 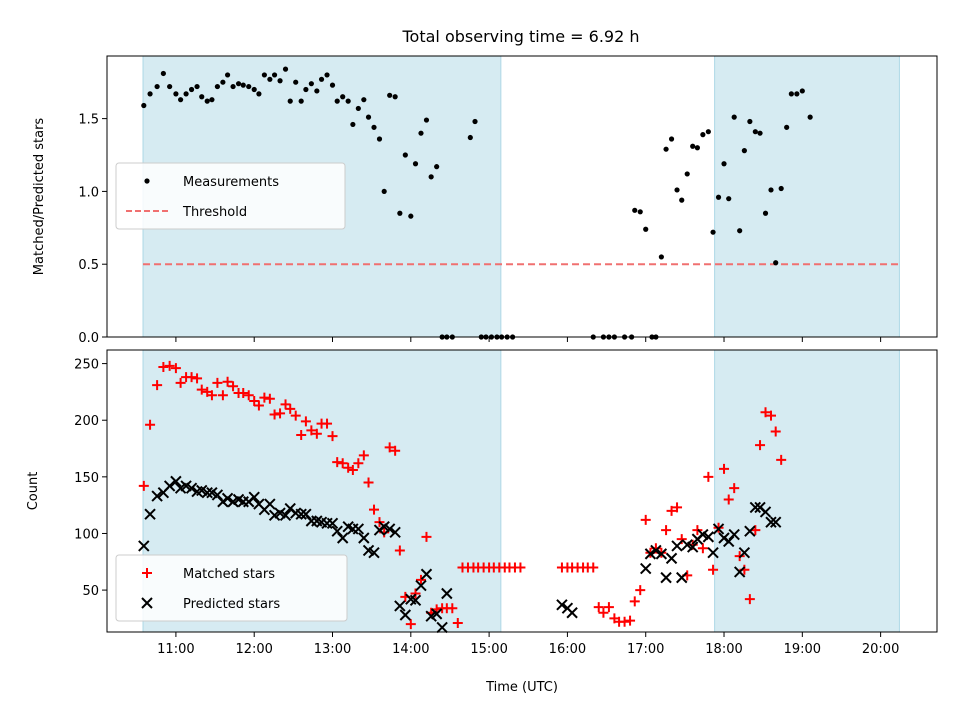 What do you see at coordinates (92, 229) in the screenshot?
I see `top-y-ticks: 0.0 0.5 1.0 1.5` at bounding box center [92, 229].